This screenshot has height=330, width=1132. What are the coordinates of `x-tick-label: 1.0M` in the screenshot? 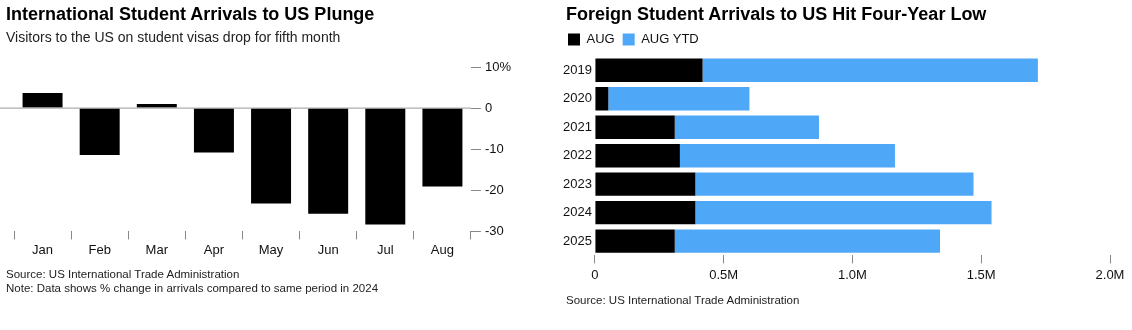 It's located at (852, 274).